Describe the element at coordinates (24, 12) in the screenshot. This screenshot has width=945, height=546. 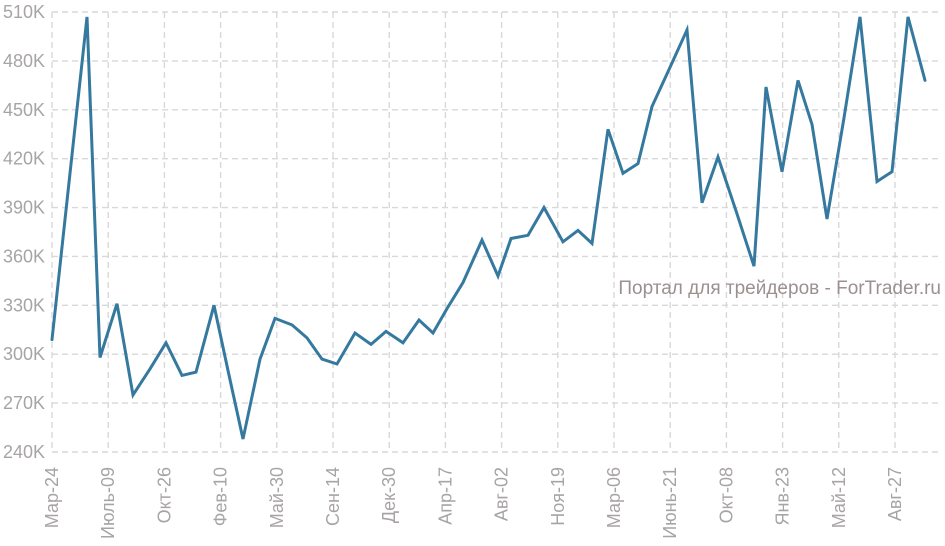
I see `y-tick-label: 510K` at that location.